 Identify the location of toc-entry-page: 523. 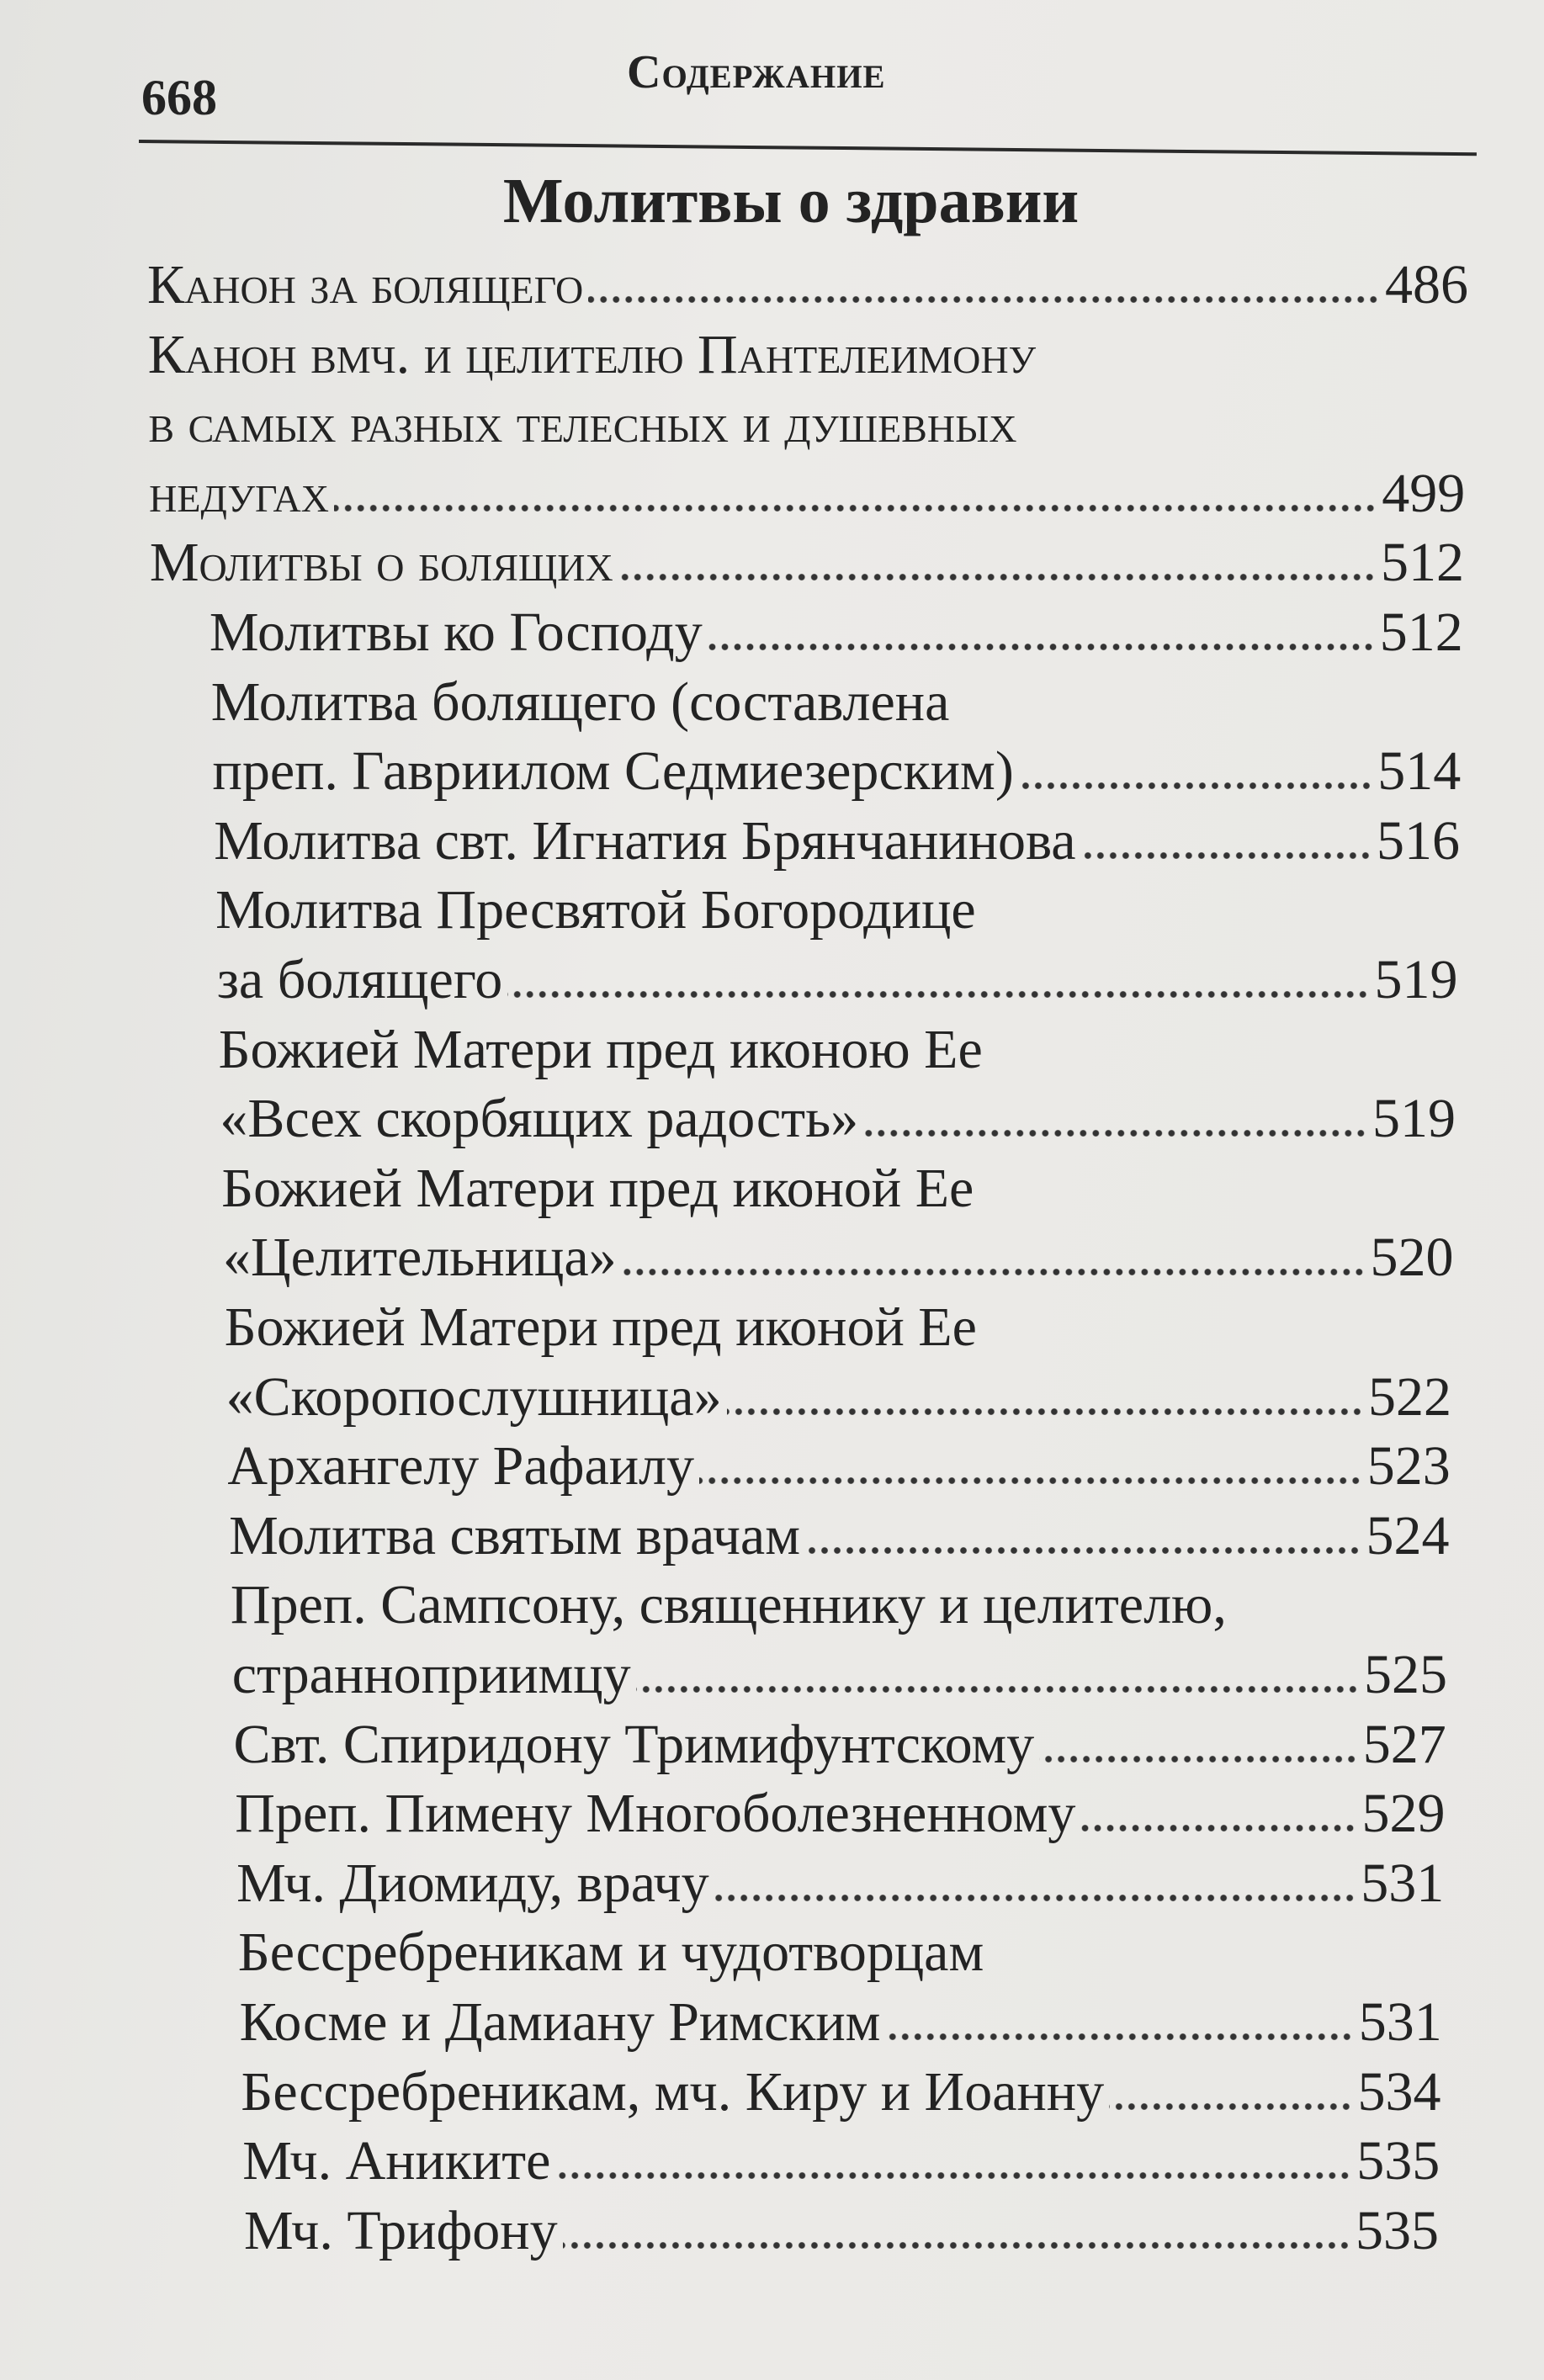
(1408, 1466).